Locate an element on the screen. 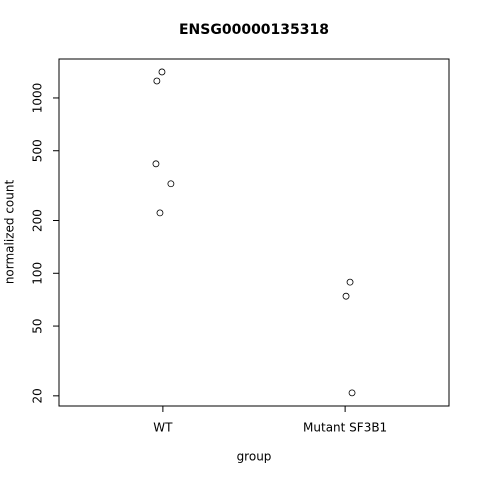 This screenshot has width=480, height=480. x-tick-label: WT is located at coordinates (163, 428).